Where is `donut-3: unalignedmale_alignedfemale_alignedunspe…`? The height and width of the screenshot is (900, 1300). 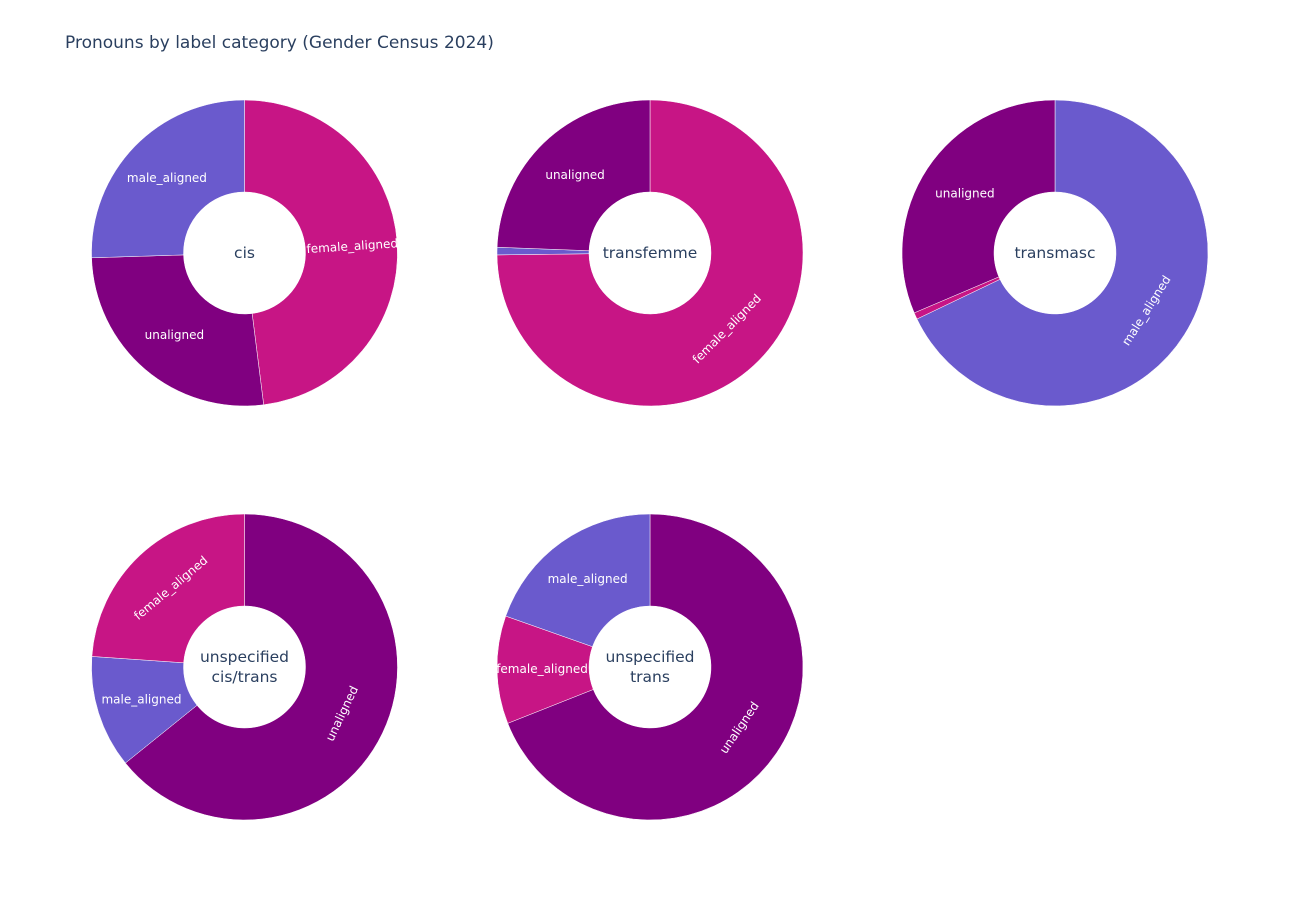
donut-3: unalignedmale_alignedfemale_alignedunspe… is located at coordinates (244, 667).